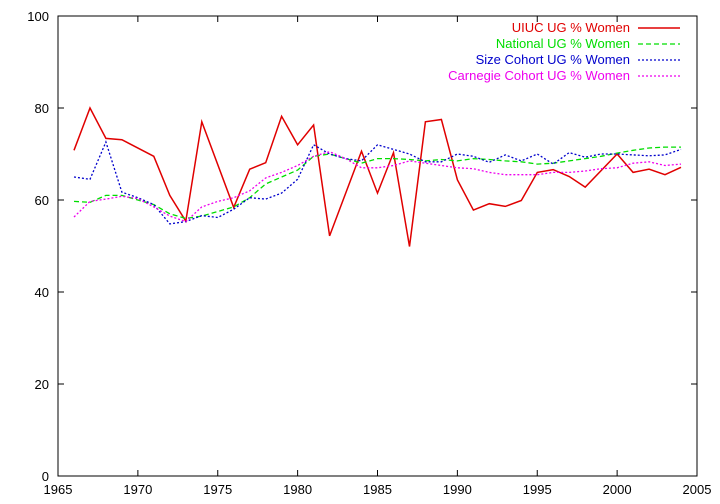  Describe the element at coordinates (38, 16) in the screenshot. I see `y-tick-label: 100` at that location.